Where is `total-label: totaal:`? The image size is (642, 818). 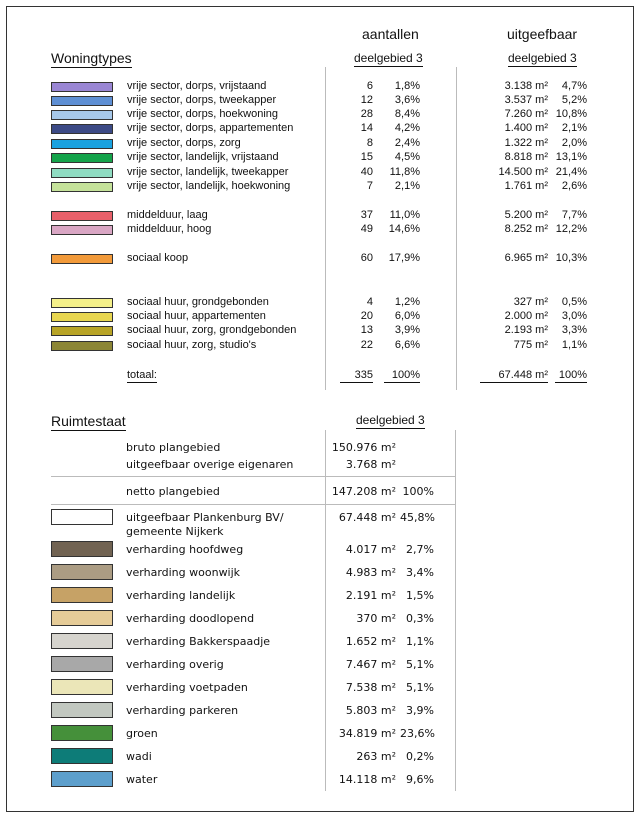 total-label: totaal: is located at coordinates (142, 376).